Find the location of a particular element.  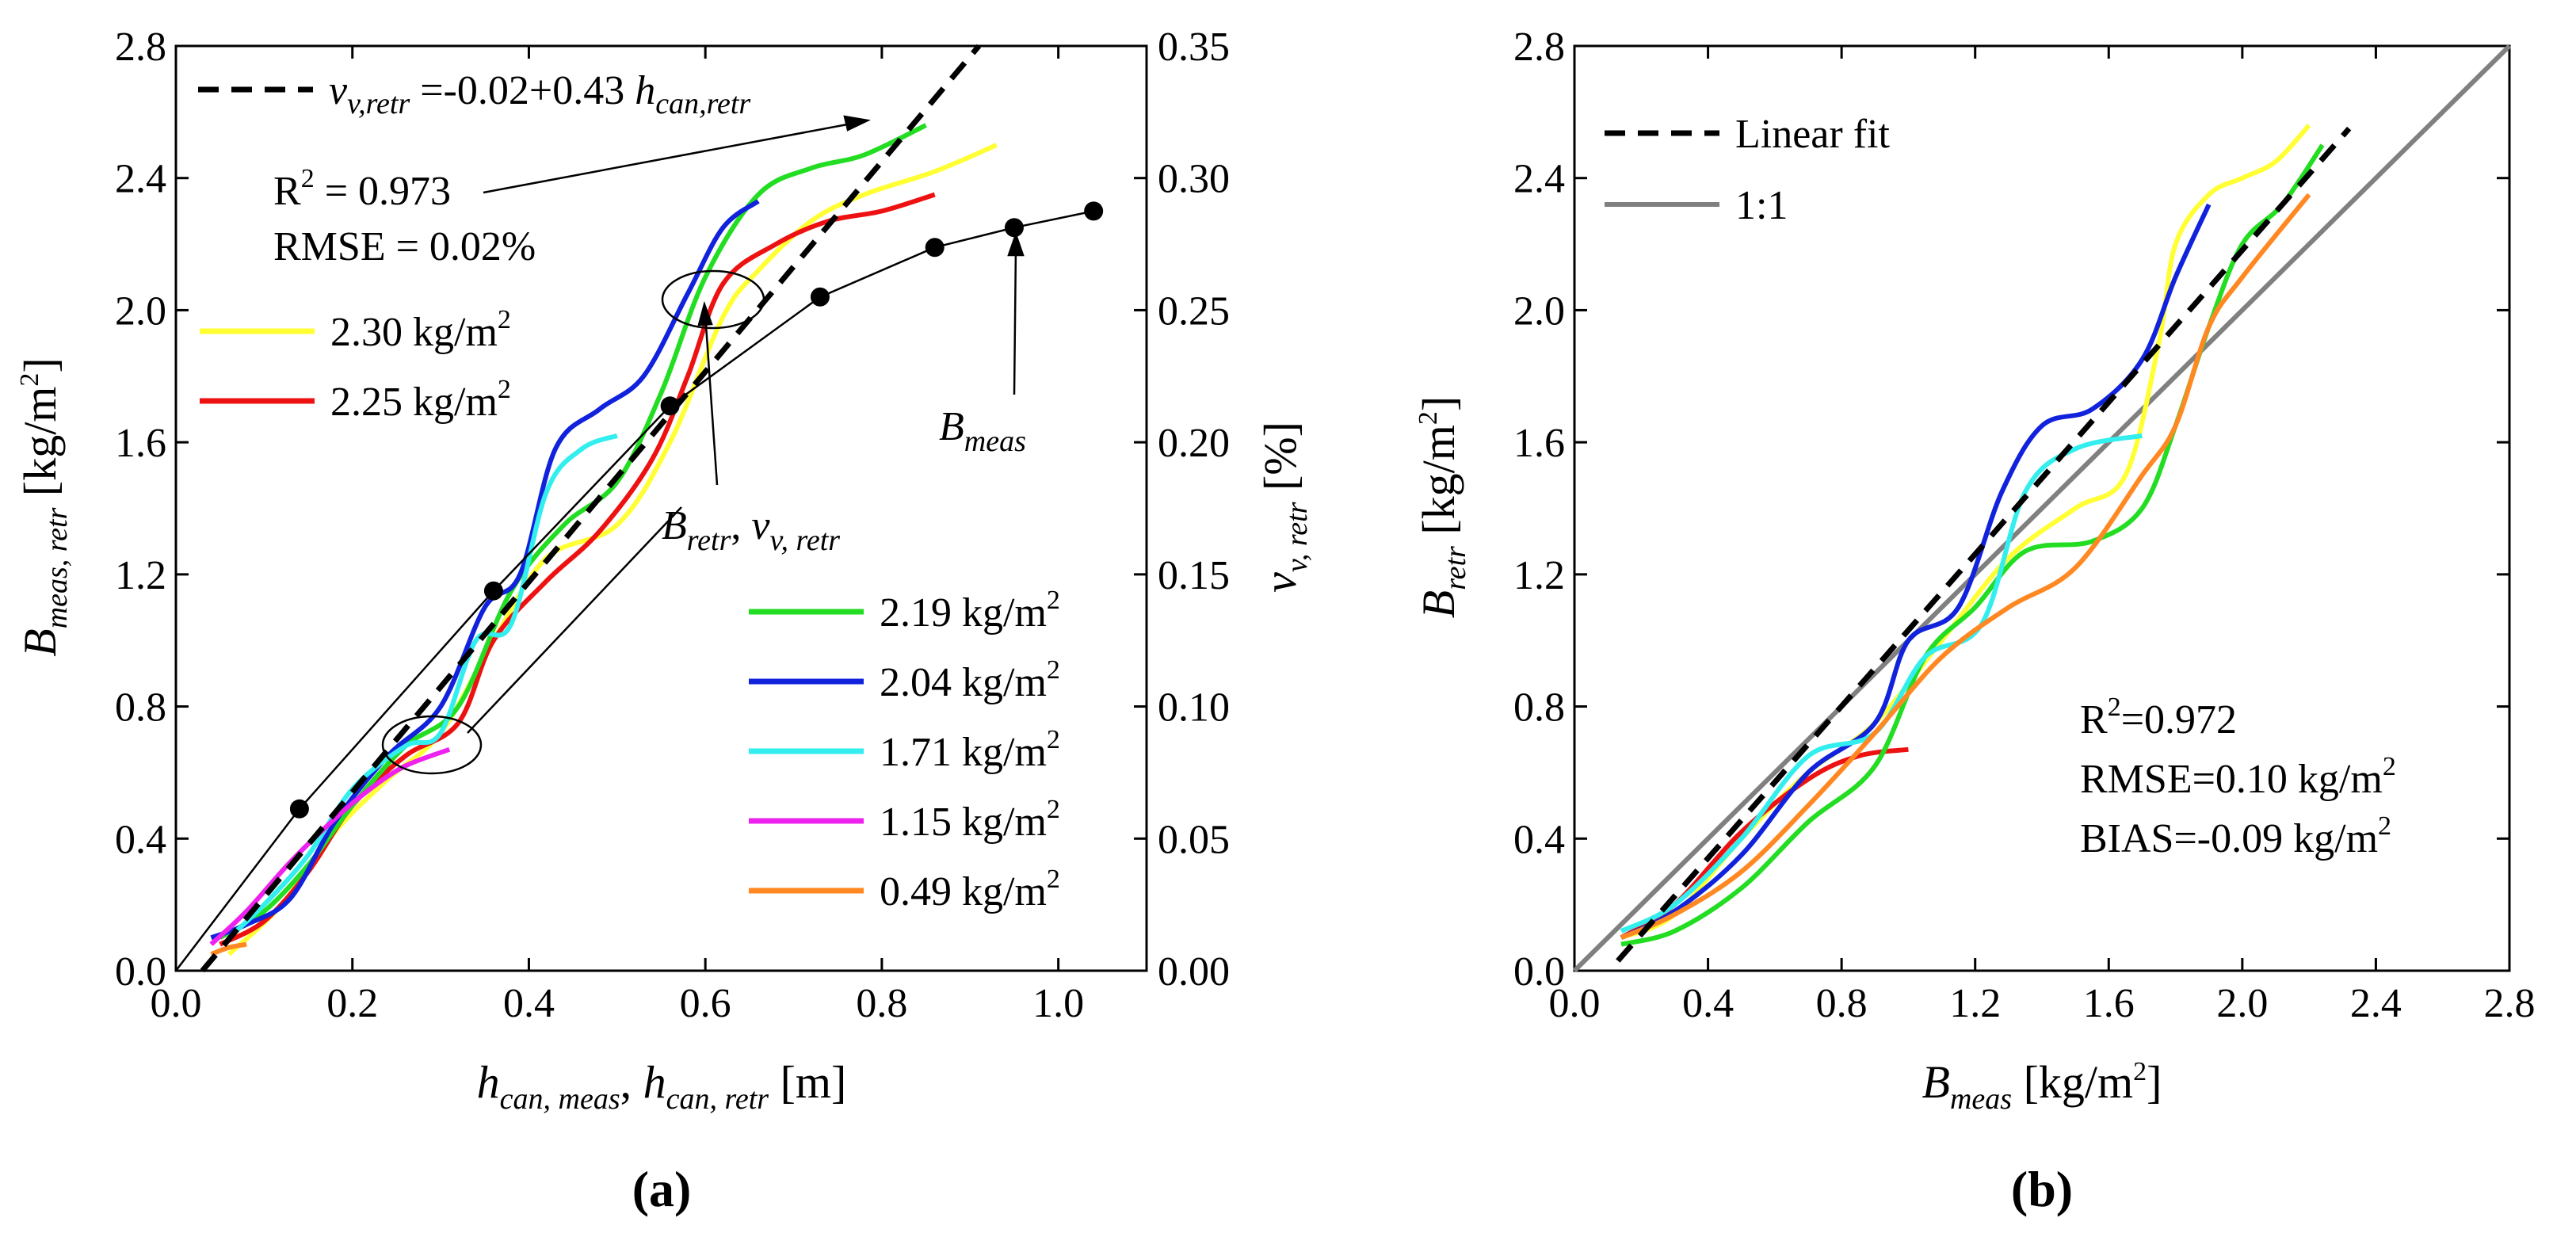

retr-annotation: Bretr, vv, retr is located at coordinates (751, 530).